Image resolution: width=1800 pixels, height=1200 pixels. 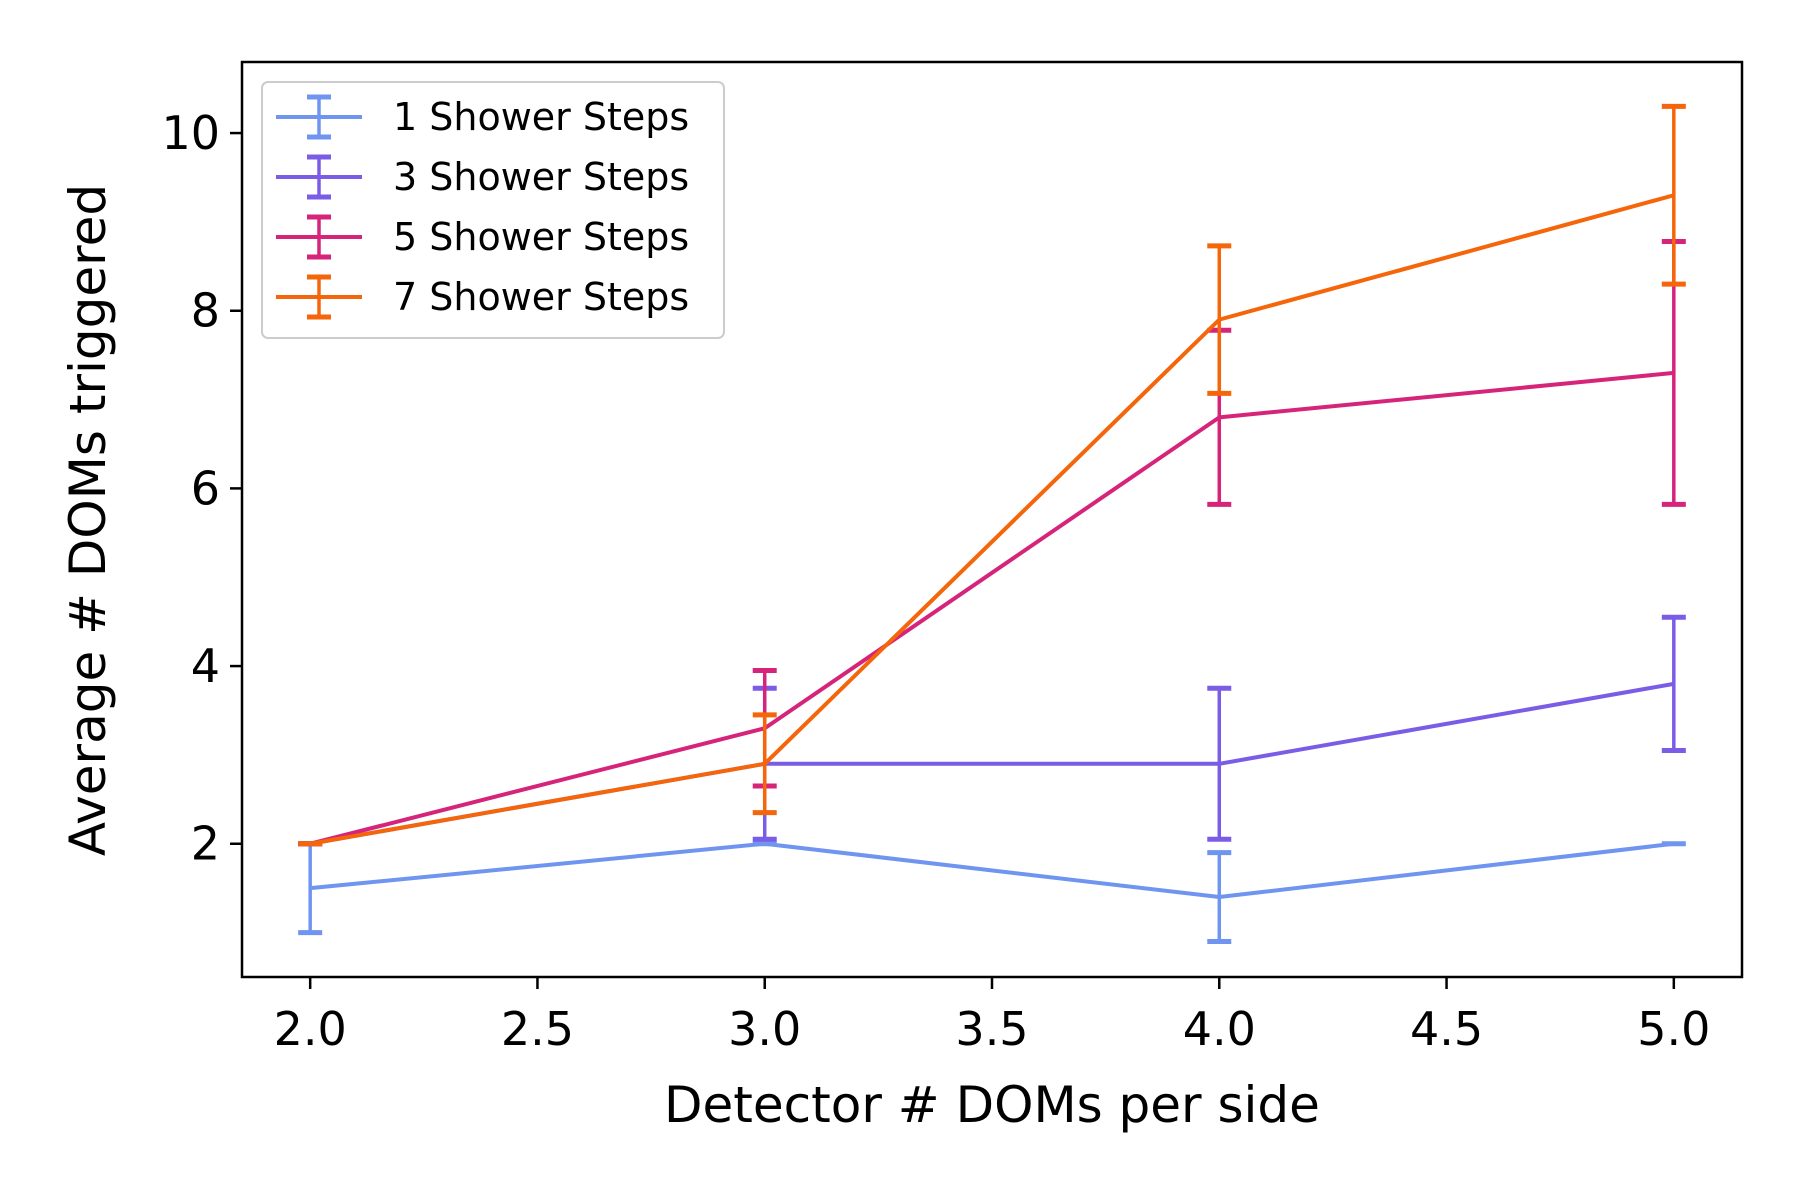 What do you see at coordinates (1446, 1029) in the screenshot?
I see `x-tick-label: 4.5` at bounding box center [1446, 1029].